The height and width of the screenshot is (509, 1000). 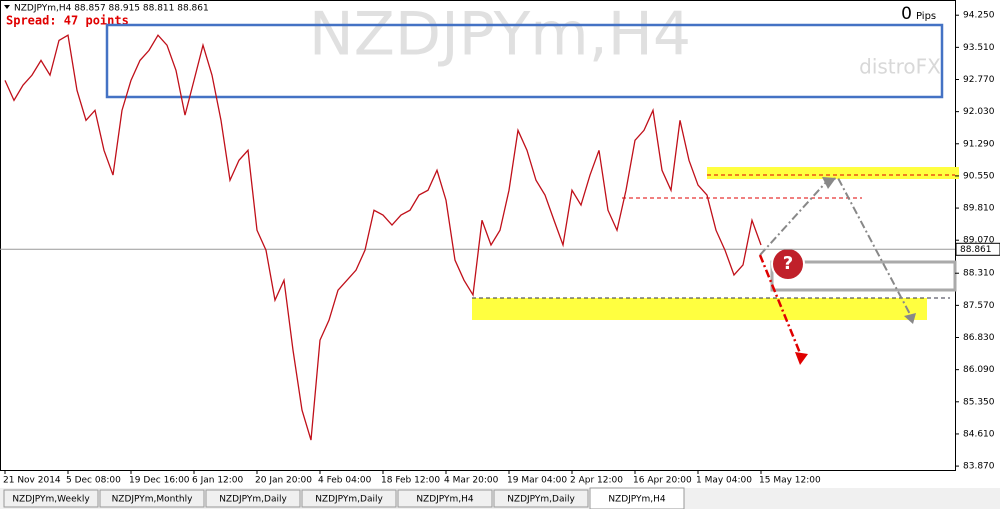 I want to click on x-tick-label: 1 May 04:00, so click(x=724, y=481).